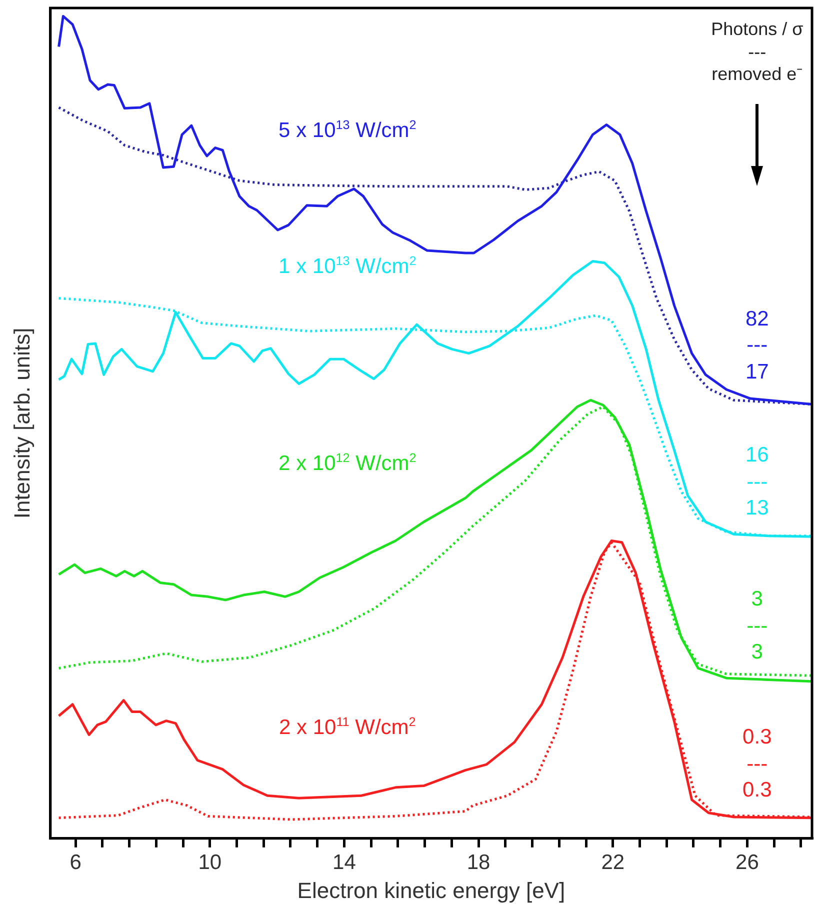  What do you see at coordinates (347, 727) in the screenshot?
I see `text: 2 x 10$^{11}$ W/cm$^{2}$` at bounding box center [347, 727].